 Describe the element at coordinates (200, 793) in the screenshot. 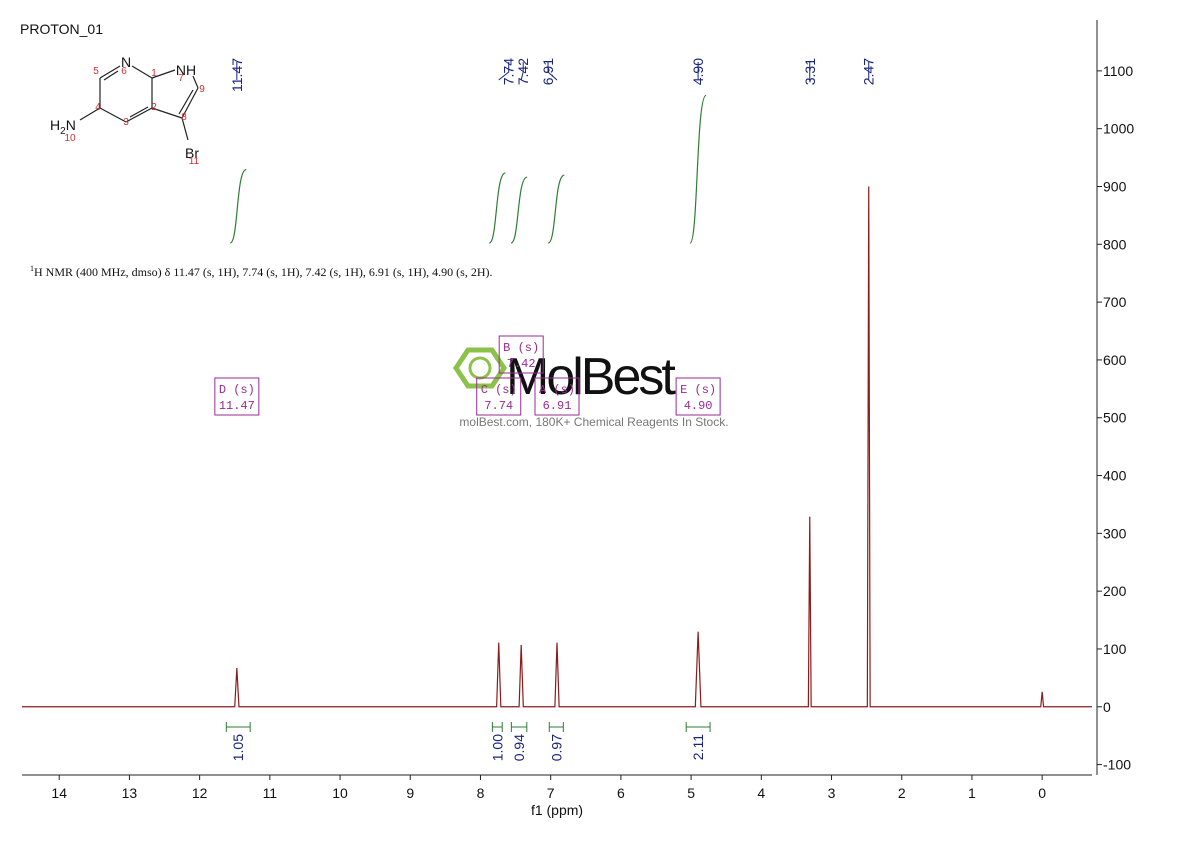

I see `x-tick-label: 12` at that location.